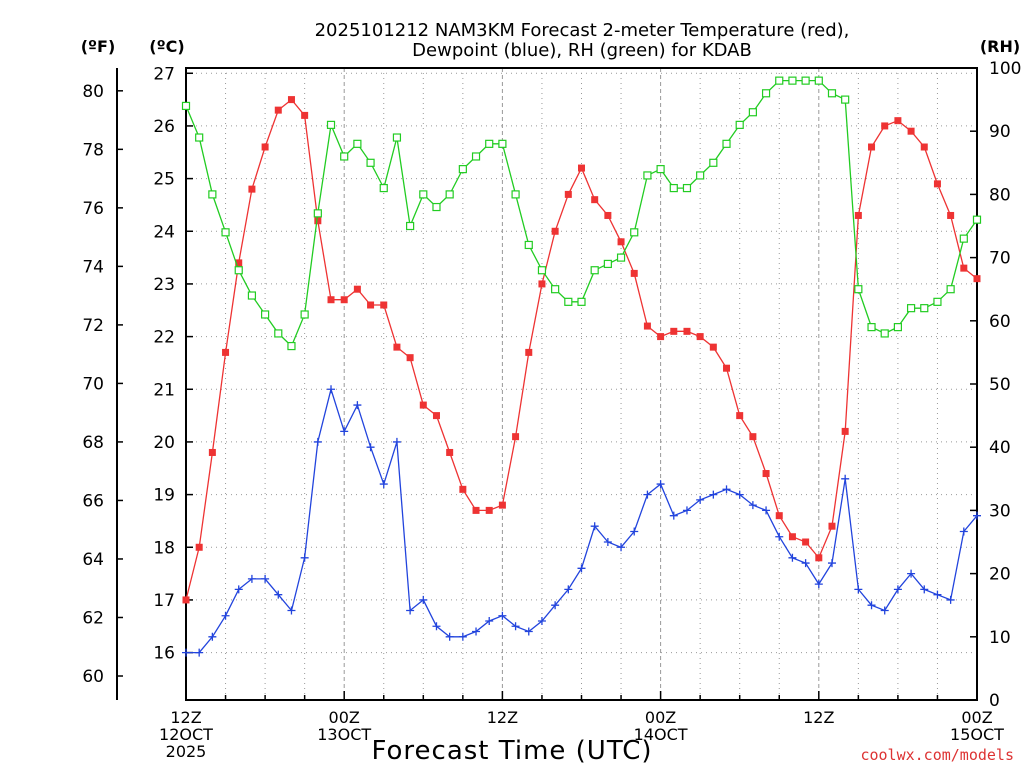 This screenshot has height=768, width=1024. Describe the element at coordinates (164, 390) in the screenshot. I see `c-tick-label: 21` at that location.